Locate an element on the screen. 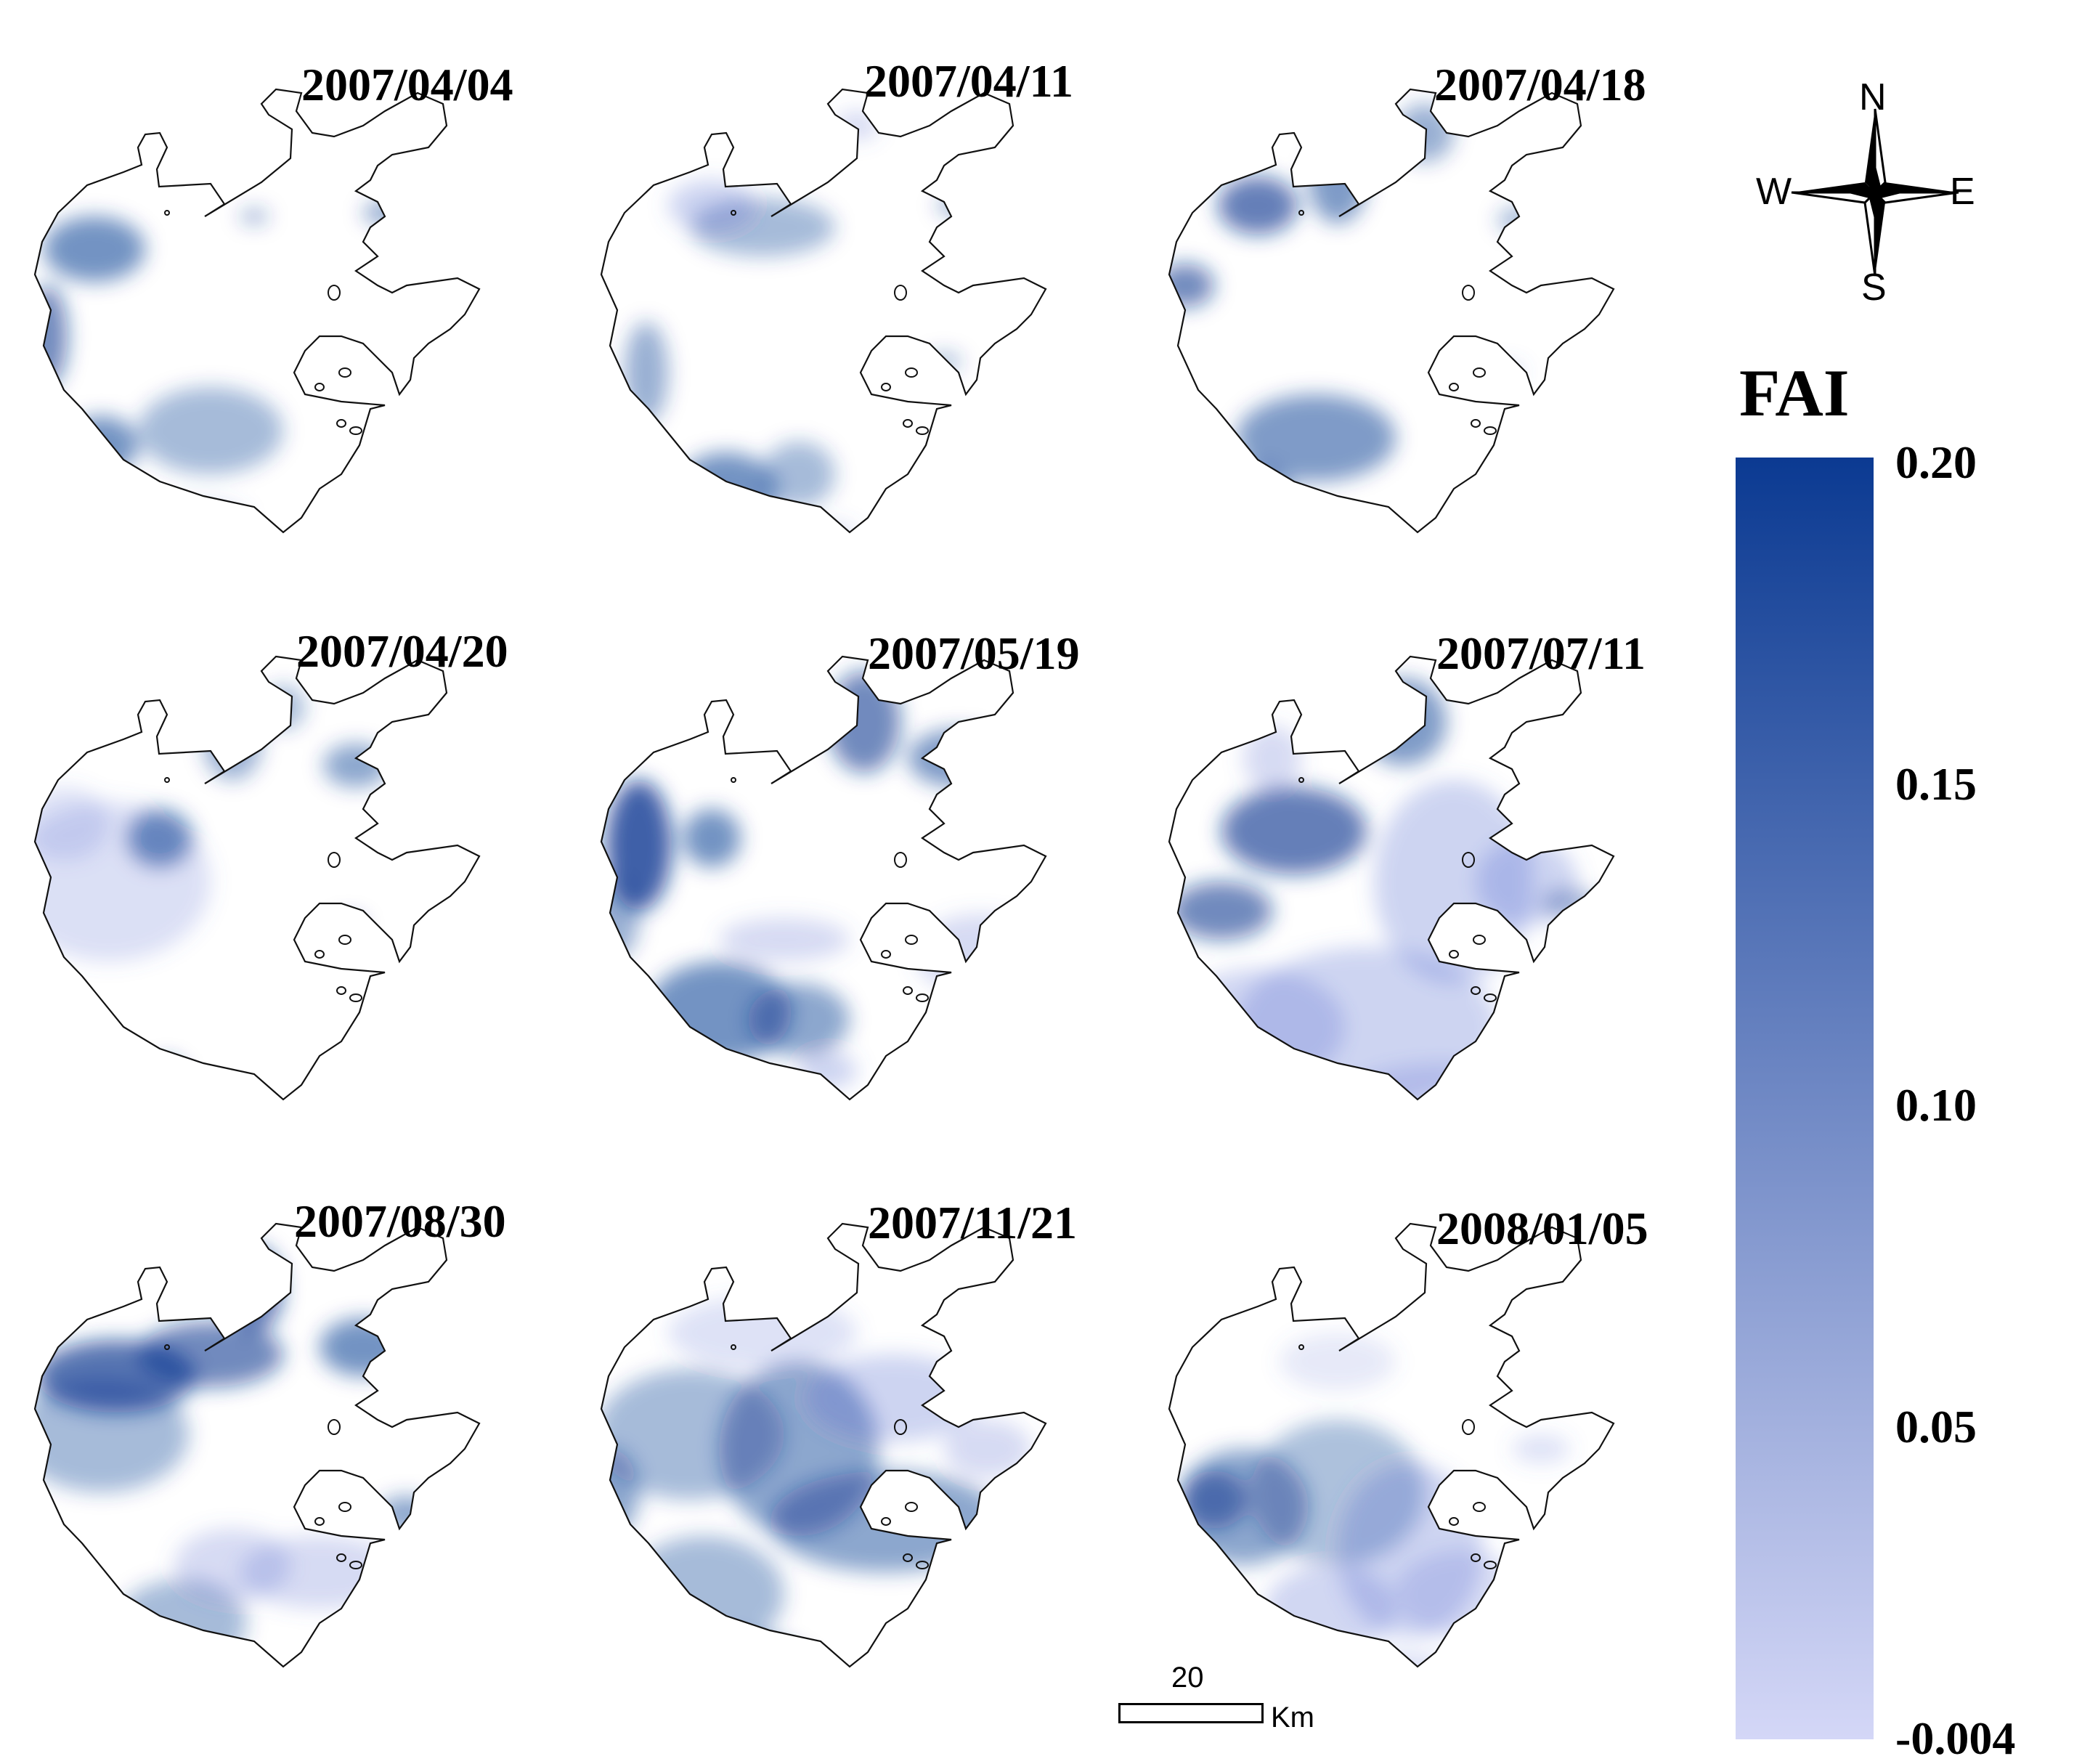 Image resolution: width=2082 pixels, height=1764 pixels. map-date-1: 2007/04/04 is located at coordinates (407, 84).